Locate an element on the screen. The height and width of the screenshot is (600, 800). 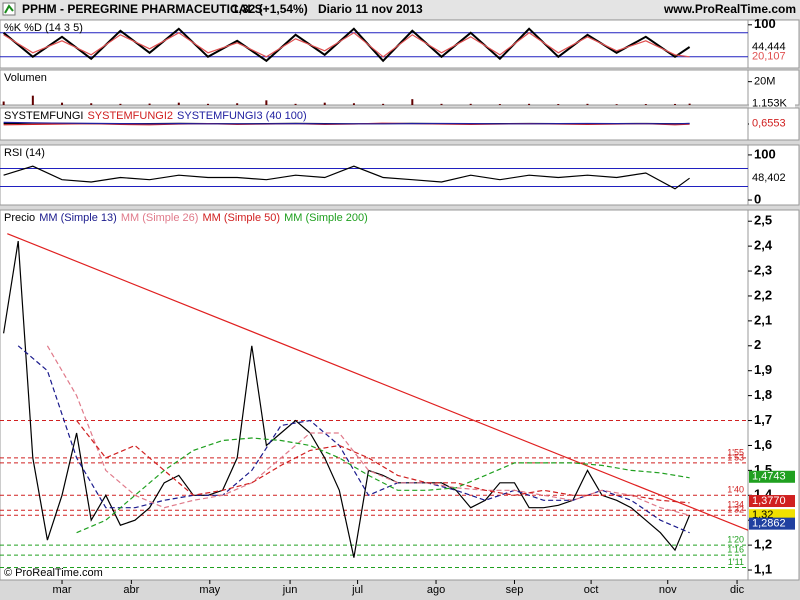
x-tick-label: oct is located at coordinates (591, 590).